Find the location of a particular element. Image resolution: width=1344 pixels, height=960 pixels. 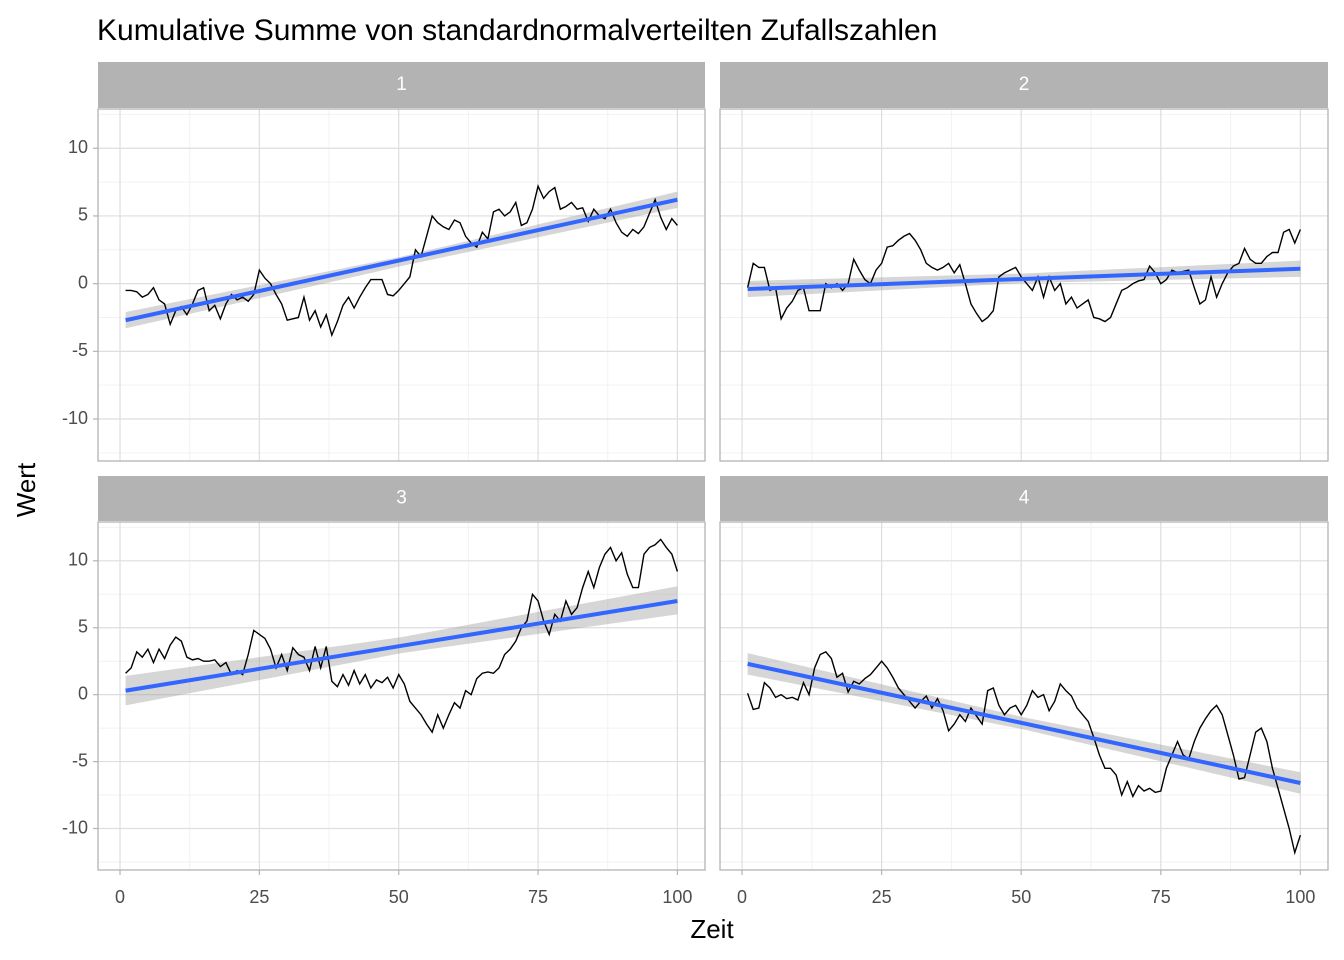

strip-label: 1 is located at coordinates (401, 84).